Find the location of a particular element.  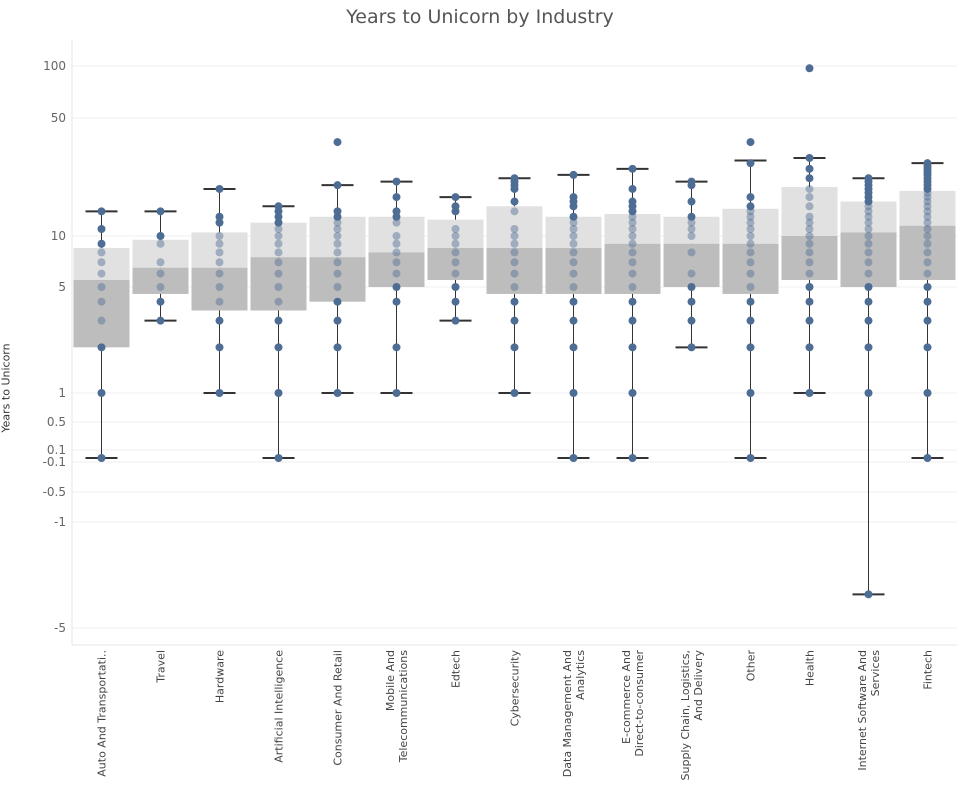

x-category-label-line: Edtech is located at coordinates (456, 669).